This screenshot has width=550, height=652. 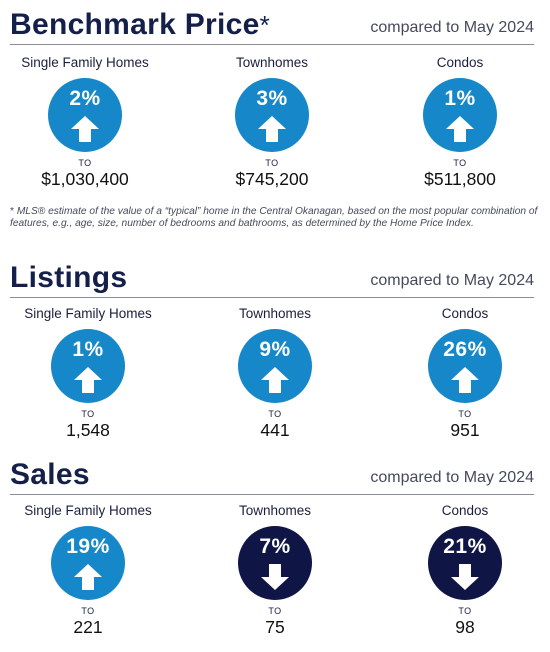 I want to click on stat-value: $1,030,400, so click(x=85, y=179).